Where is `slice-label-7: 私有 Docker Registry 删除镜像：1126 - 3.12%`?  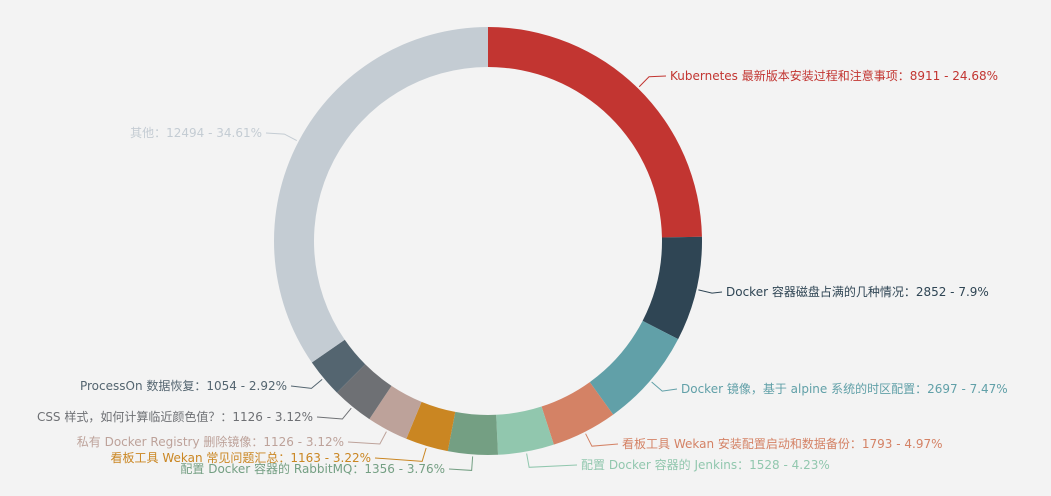
slice-label-7: 私有 Docker Registry 删除镜像：1126 - 3.12% is located at coordinates (210, 441).